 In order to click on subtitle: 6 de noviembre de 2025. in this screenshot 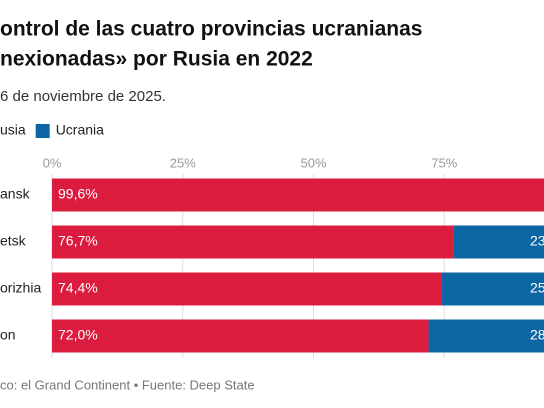, I will do `click(83, 96)`.